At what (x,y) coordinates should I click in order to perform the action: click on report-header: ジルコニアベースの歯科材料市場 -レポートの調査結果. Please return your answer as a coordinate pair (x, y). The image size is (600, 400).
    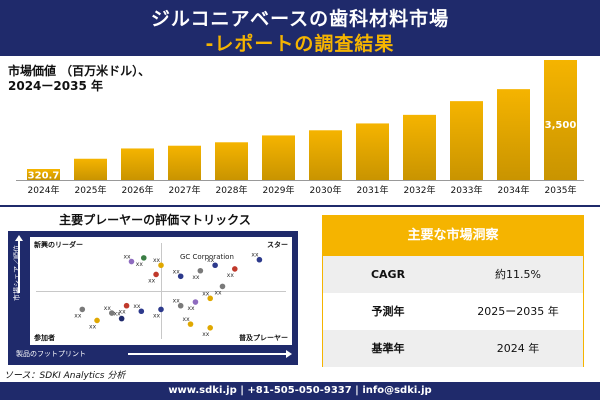
    Looking at the image, I should click on (300, 28).